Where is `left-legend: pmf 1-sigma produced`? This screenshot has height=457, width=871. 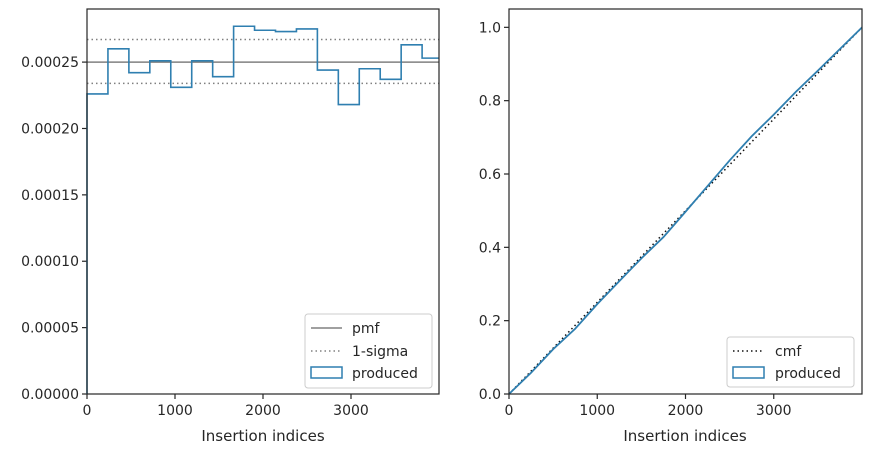 left-legend: pmf 1-sigma produced is located at coordinates (368, 351).